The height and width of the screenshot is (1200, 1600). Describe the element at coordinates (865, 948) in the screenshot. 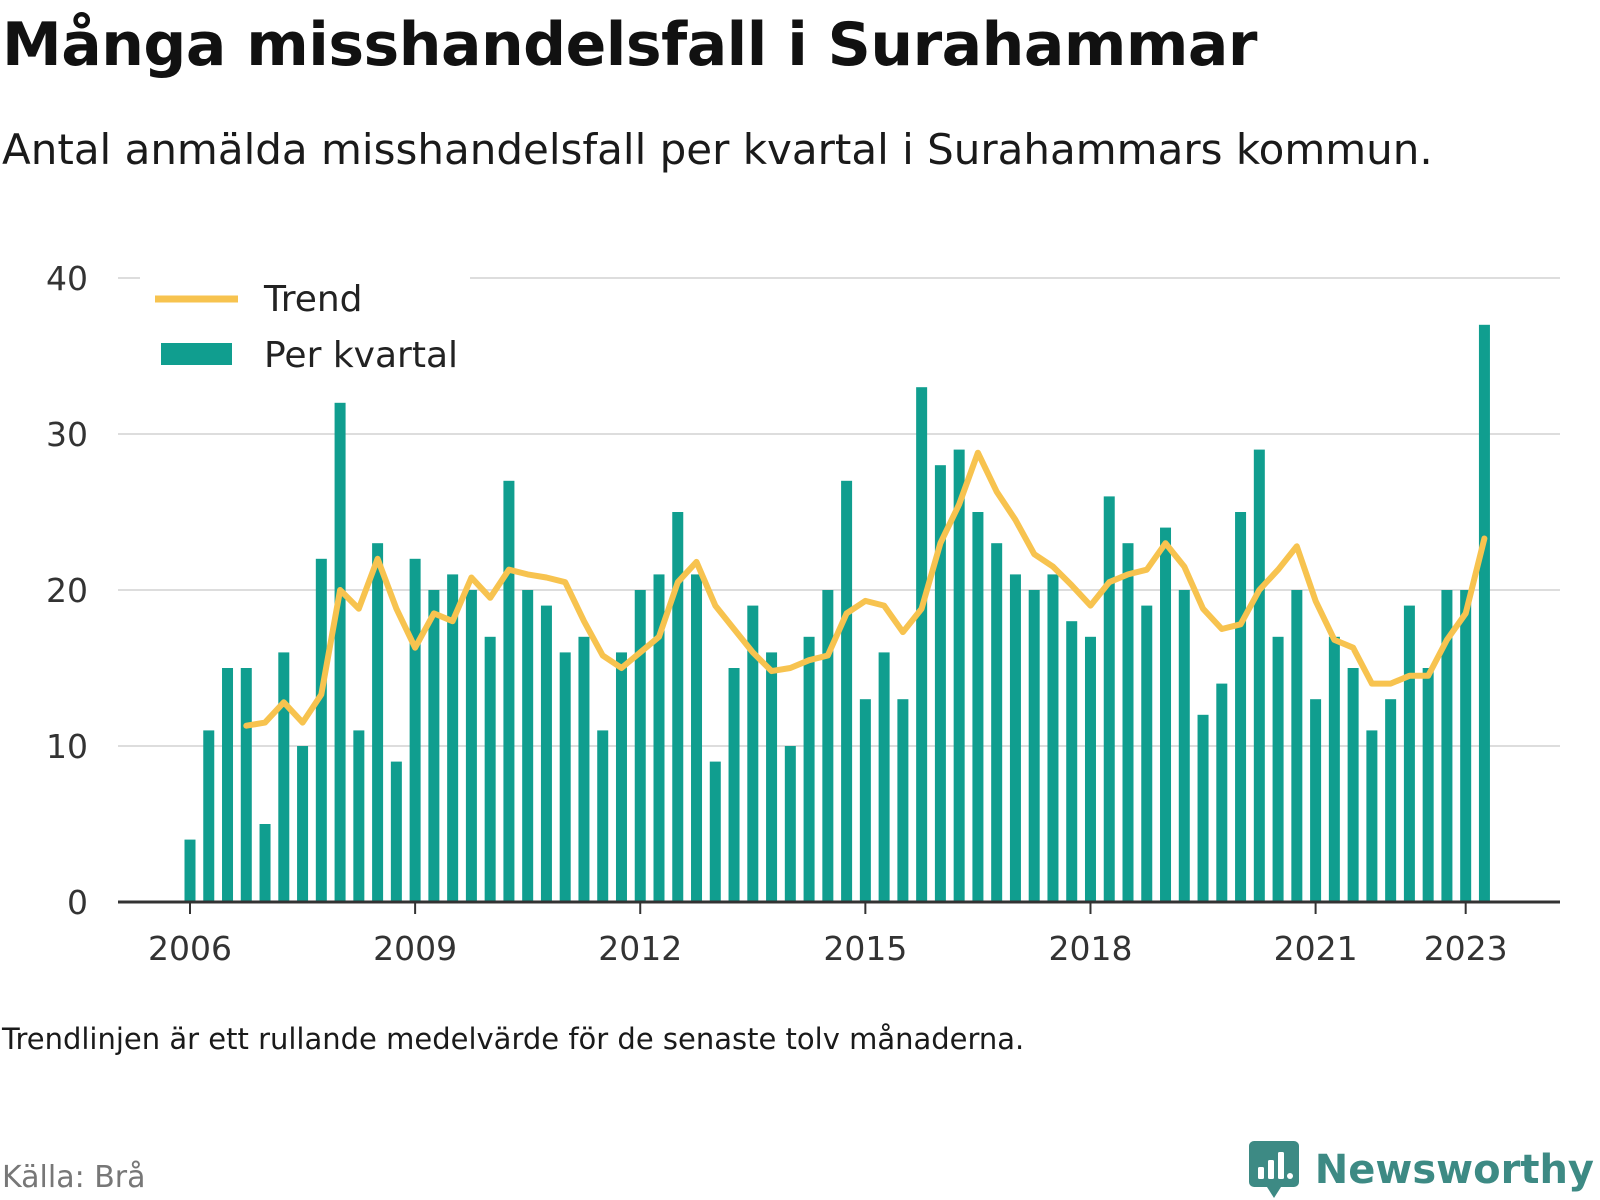

I see `x-tick-label: 2015` at that location.